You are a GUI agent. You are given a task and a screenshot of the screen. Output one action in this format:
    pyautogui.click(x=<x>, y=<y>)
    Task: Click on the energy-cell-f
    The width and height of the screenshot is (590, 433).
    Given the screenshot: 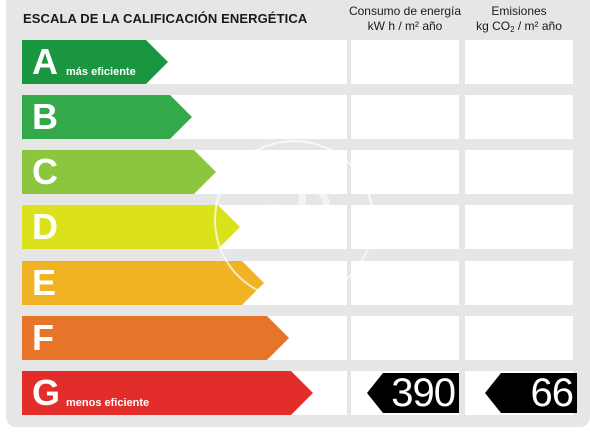 What is the action you would take?
    pyautogui.click(x=405, y=338)
    